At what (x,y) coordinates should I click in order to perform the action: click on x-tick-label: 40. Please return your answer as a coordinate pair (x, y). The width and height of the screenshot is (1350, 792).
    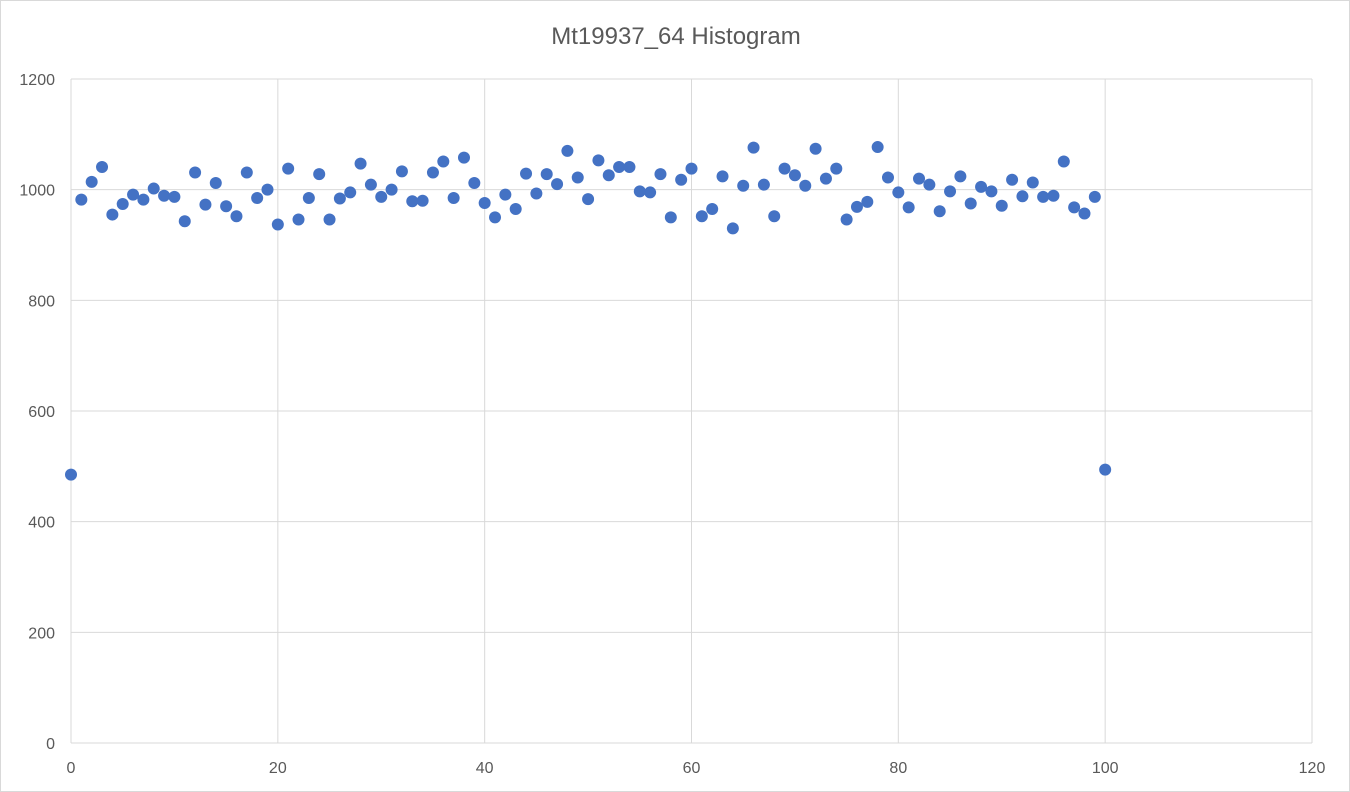
    Looking at the image, I should click on (485, 768).